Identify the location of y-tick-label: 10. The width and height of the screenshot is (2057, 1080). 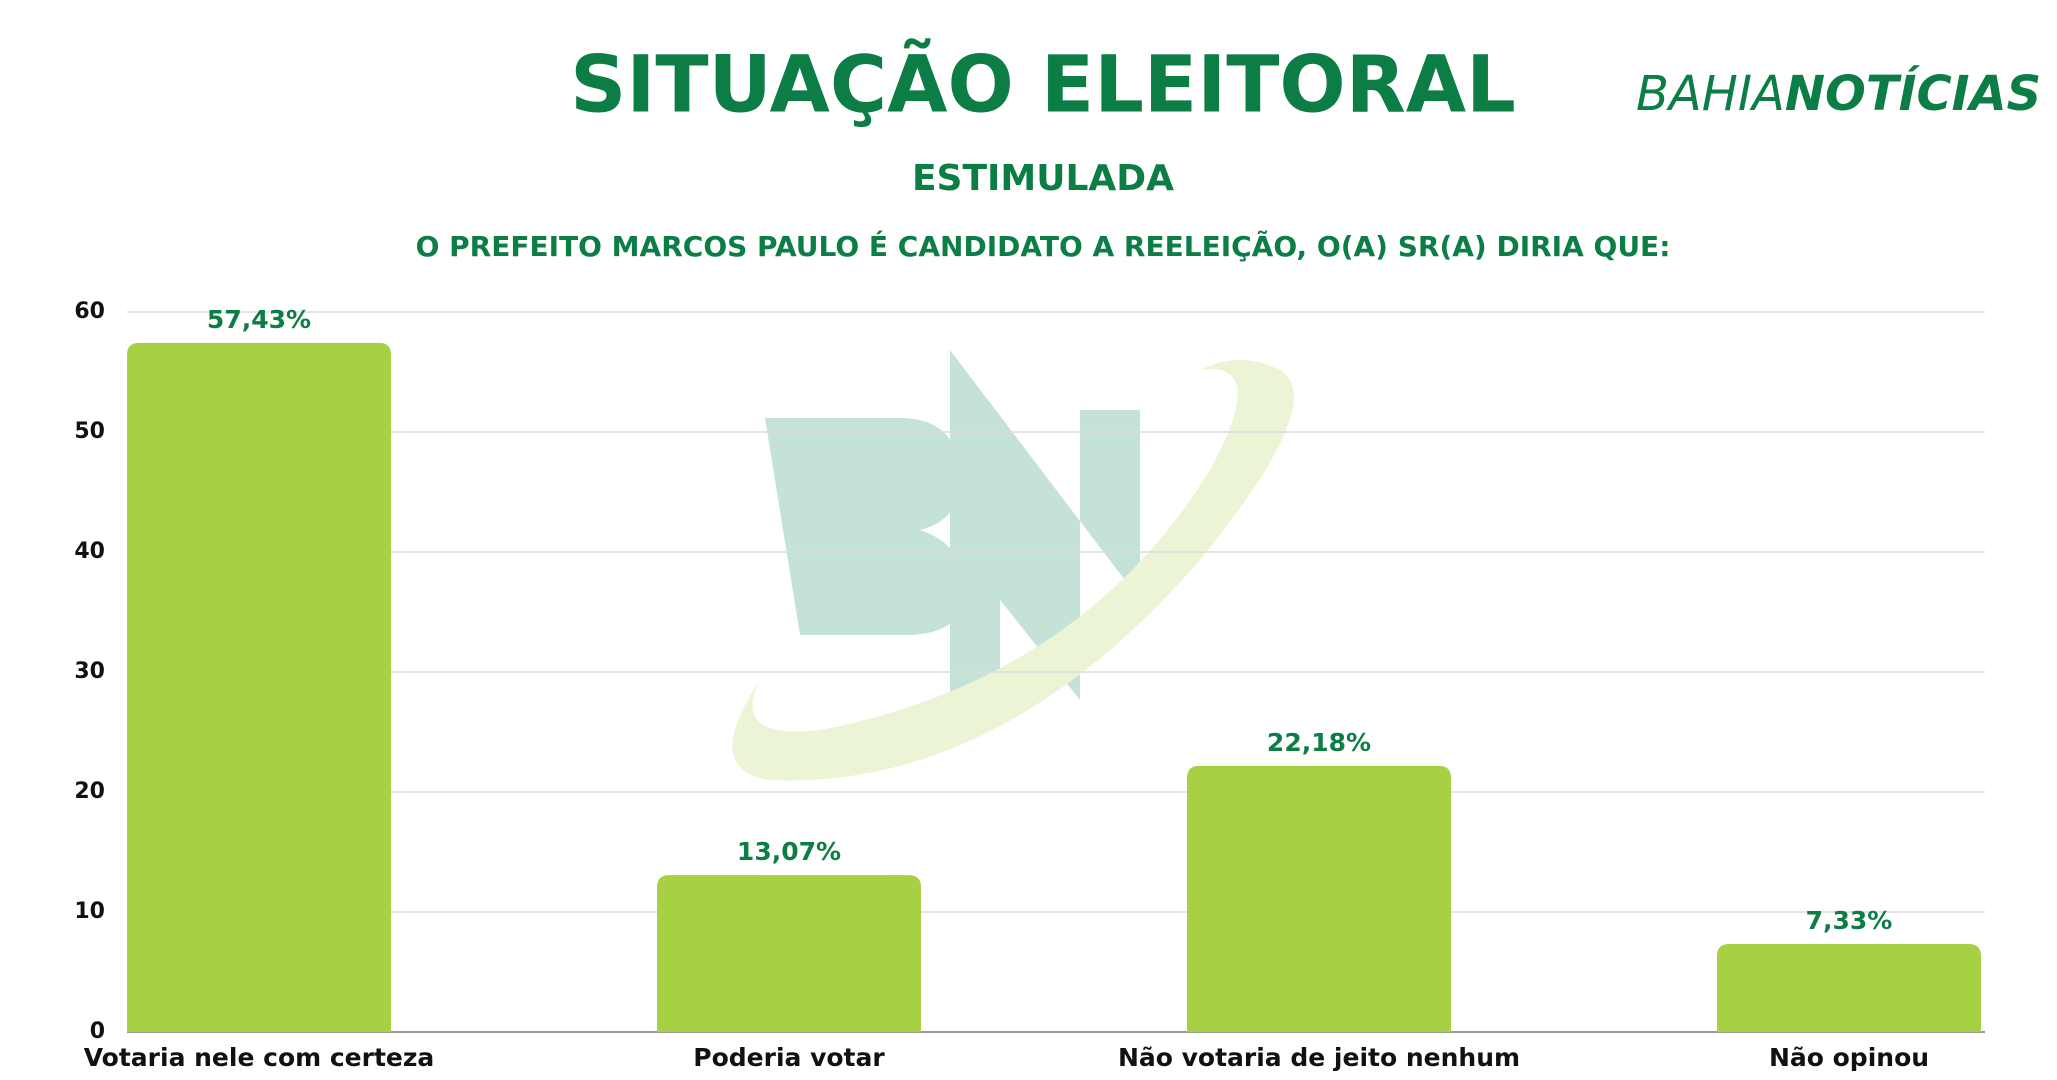
(89, 911).